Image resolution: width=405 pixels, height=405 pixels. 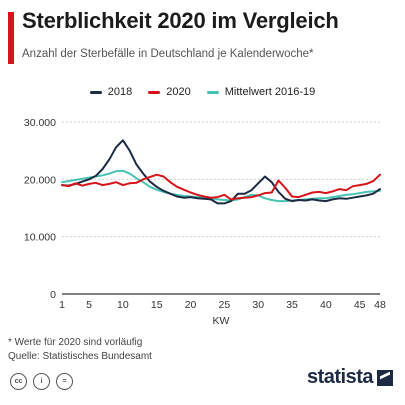 I want to click on x-tick-label: 25, so click(x=225, y=305).